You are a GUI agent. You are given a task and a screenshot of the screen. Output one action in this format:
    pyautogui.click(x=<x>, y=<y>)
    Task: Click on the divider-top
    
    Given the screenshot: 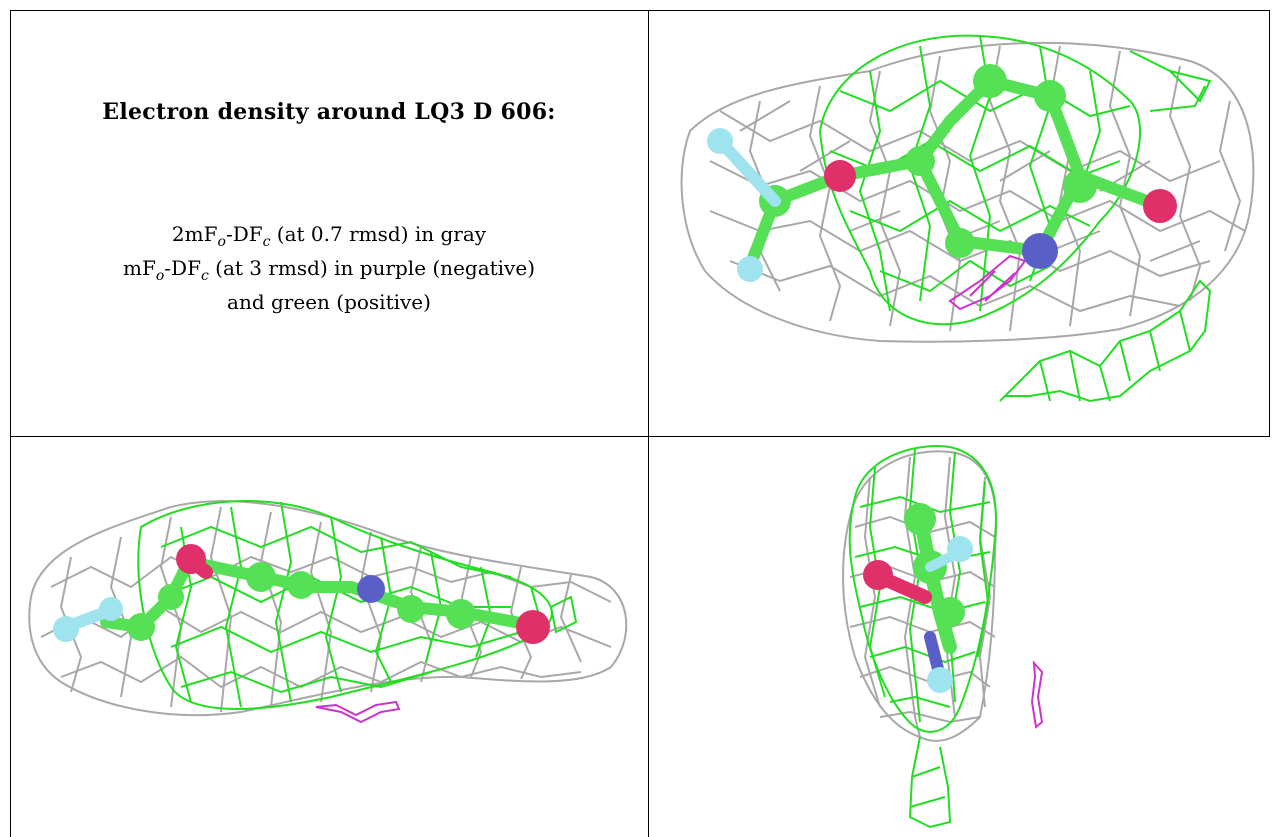 What is the action you would take?
    pyautogui.click(x=640, y=10)
    